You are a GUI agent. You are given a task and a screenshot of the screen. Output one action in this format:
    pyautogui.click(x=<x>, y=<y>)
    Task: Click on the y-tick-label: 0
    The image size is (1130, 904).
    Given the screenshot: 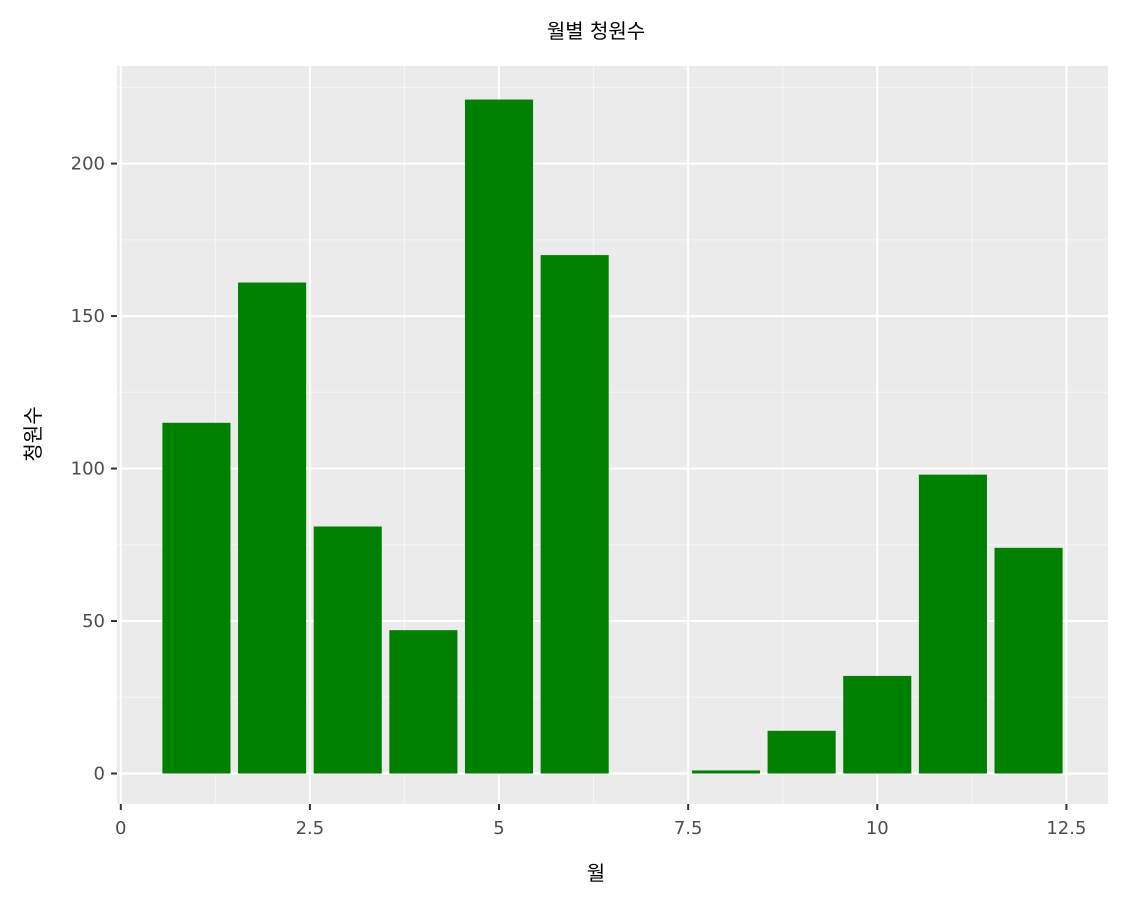 What is the action you would take?
    pyautogui.click(x=99, y=774)
    